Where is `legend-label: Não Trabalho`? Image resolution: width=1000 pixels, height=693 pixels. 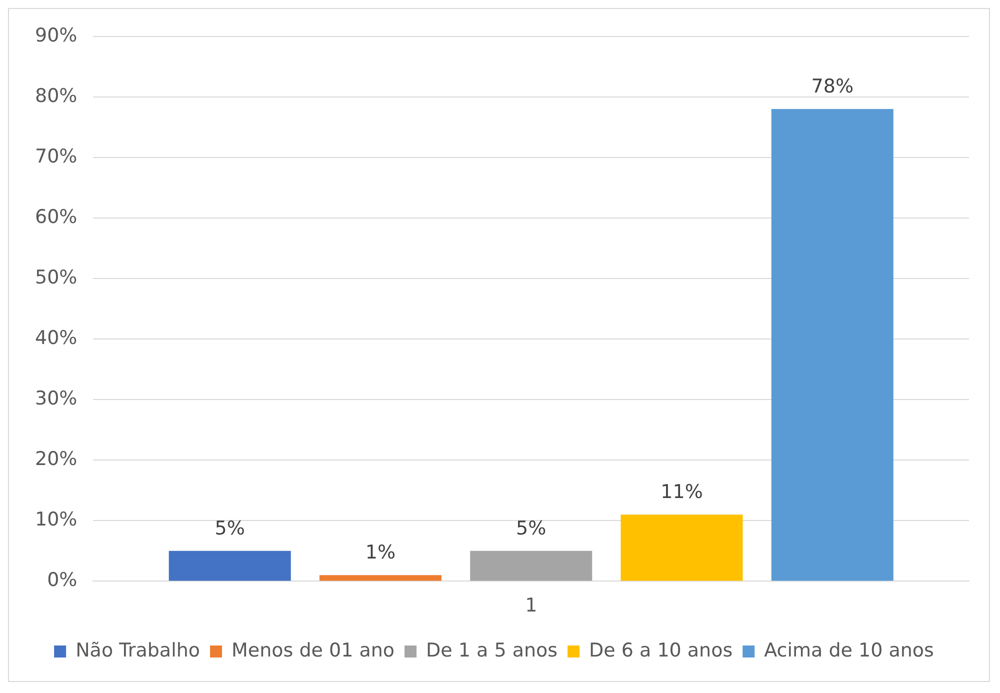
legend-label: Não Trabalho is located at coordinates (138, 650).